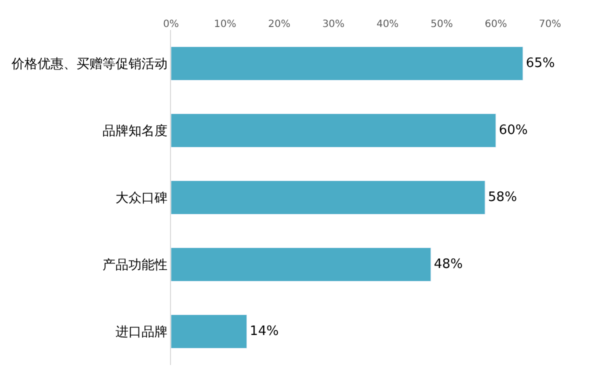 This screenshot has height=375, width=600. I want to click on y-tick-label: 大众口碑, so click(141, 198).